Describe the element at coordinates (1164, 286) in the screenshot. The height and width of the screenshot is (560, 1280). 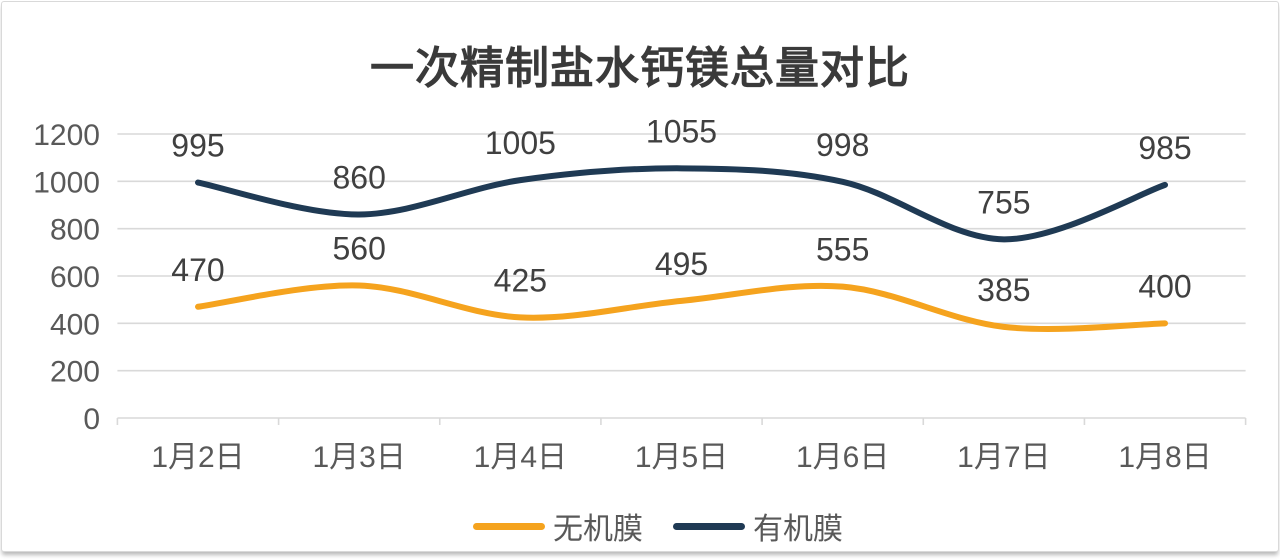
I see `data-label-series-0: 400` at that location.